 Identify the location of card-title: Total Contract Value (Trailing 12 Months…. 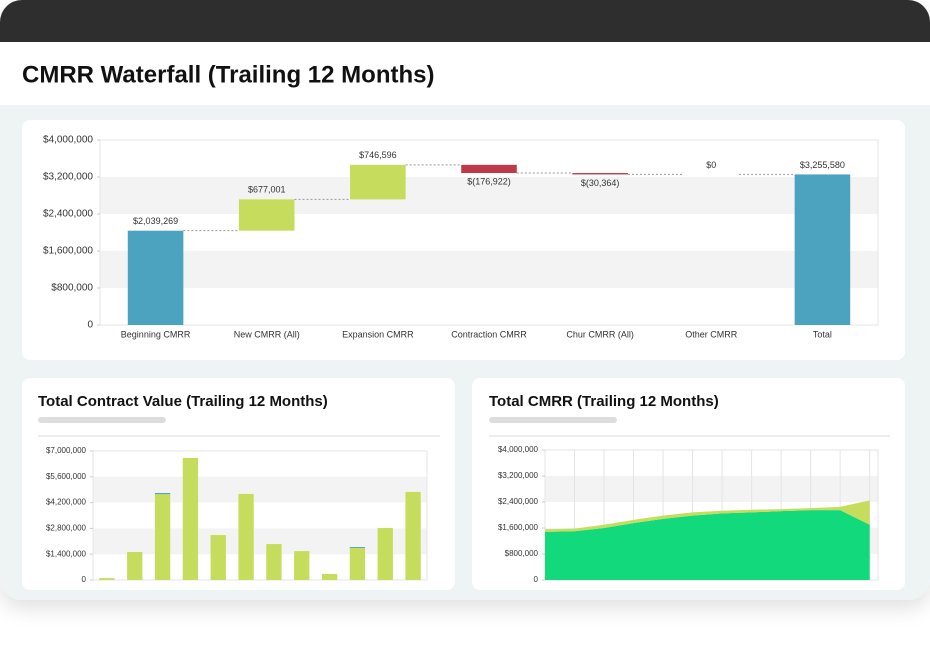
(183, 401).